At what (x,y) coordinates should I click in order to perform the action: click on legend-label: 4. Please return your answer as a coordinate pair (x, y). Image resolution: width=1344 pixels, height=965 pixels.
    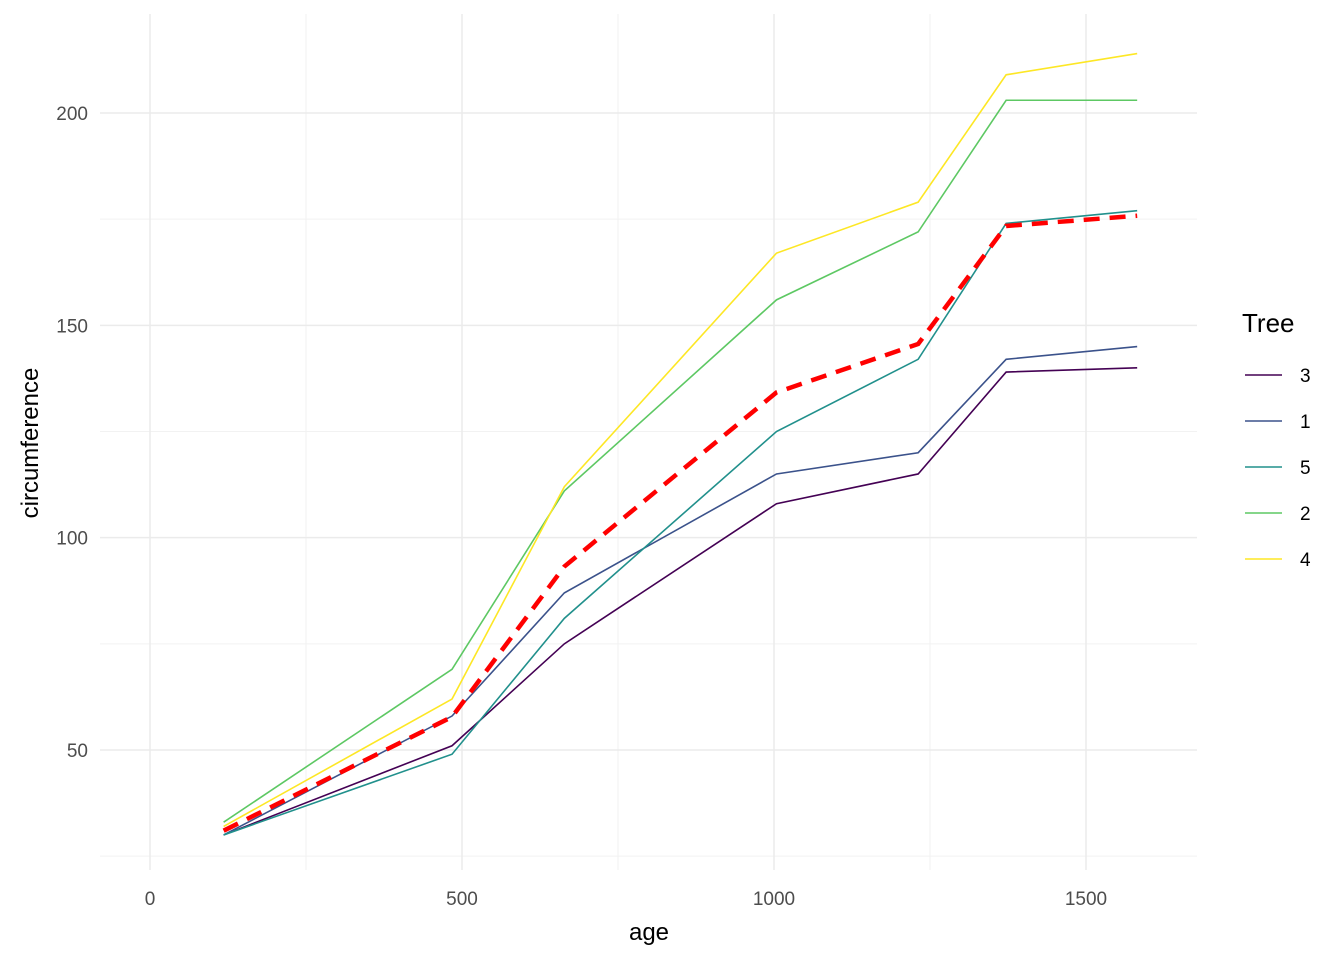
    Looking at the image, I should click on (1305, 560).